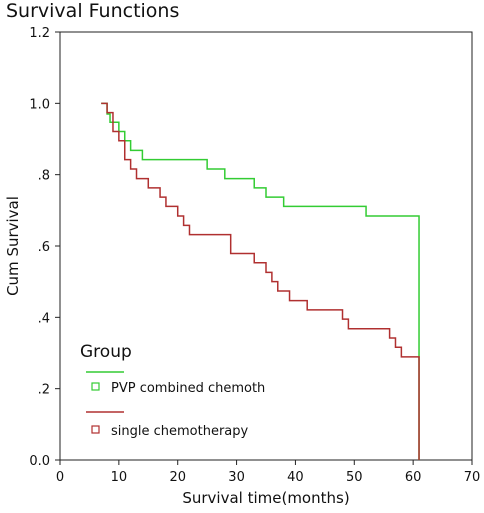 This screenshot has height=513, width=484. What do you see at coordinates (44, 318) in the screenshot?
I see `y-tick-label: .4` at bounding box center [44, 318].